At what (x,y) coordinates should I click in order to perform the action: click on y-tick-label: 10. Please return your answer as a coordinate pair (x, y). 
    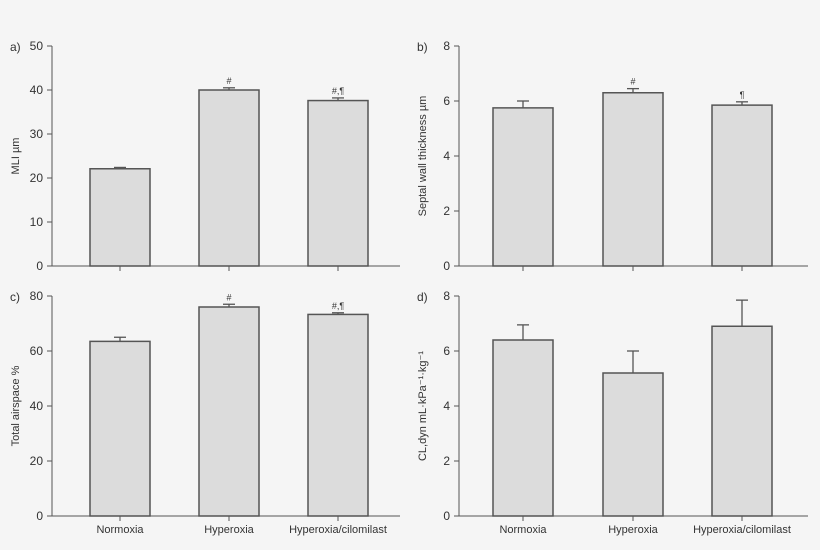
    Looking at the image, I should click on (37, 222).